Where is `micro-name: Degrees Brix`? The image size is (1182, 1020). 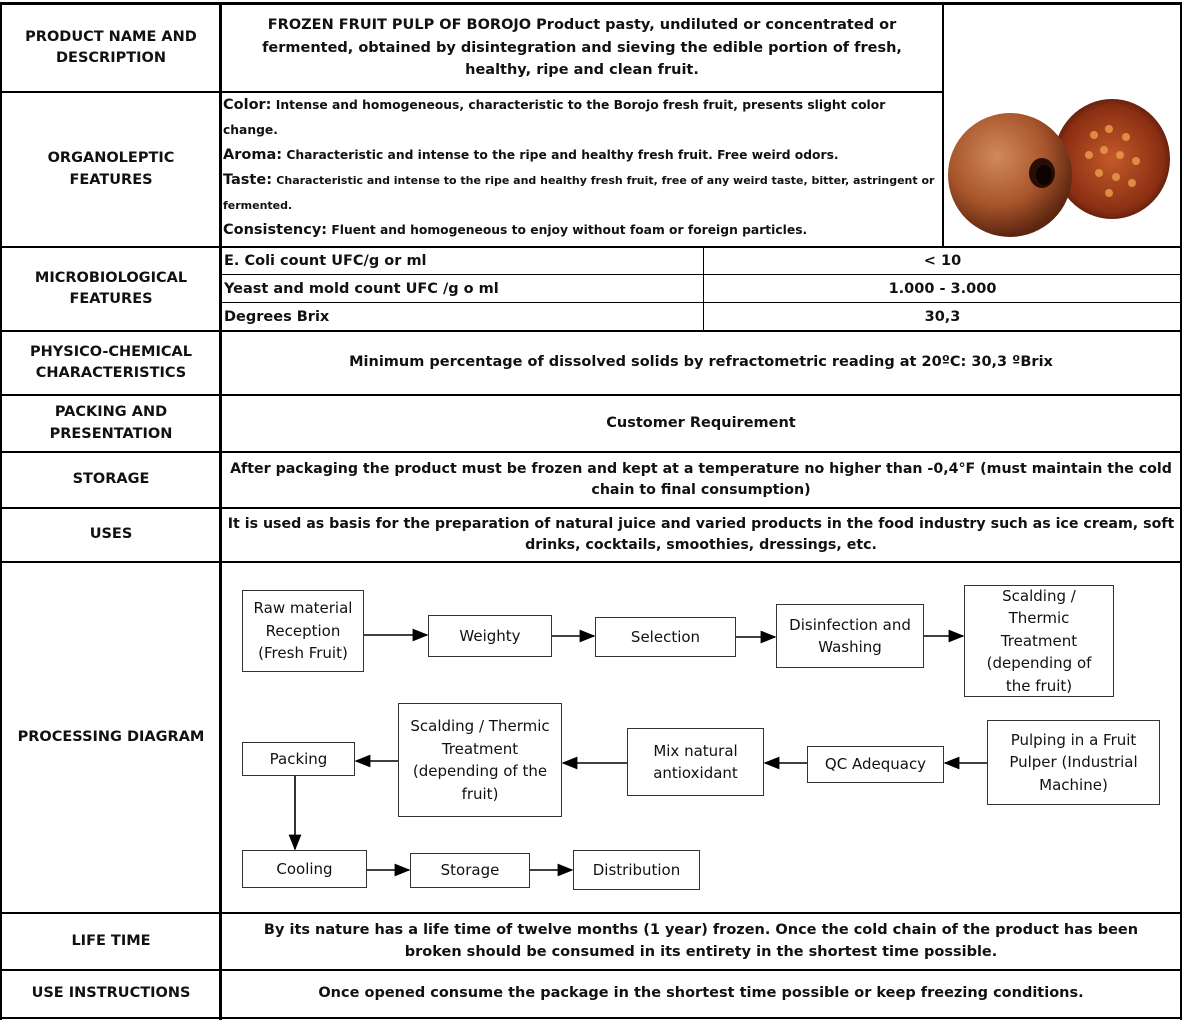
micro-name: Degrees Brix is located at coordinates (277, 317).